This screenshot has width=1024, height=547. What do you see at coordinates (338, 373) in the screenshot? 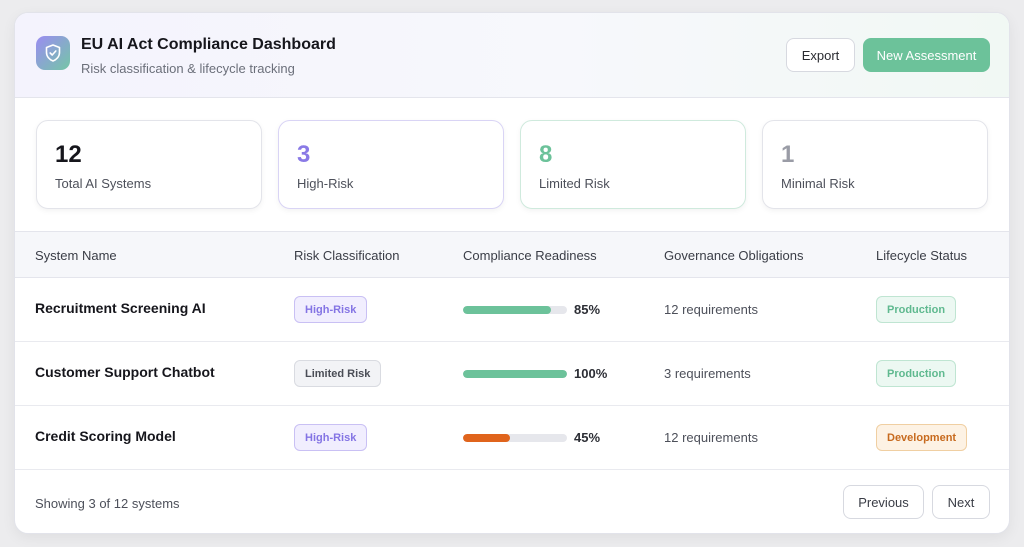
I see `risk-badge: Limited Risk` at bounding box center [338, 373].